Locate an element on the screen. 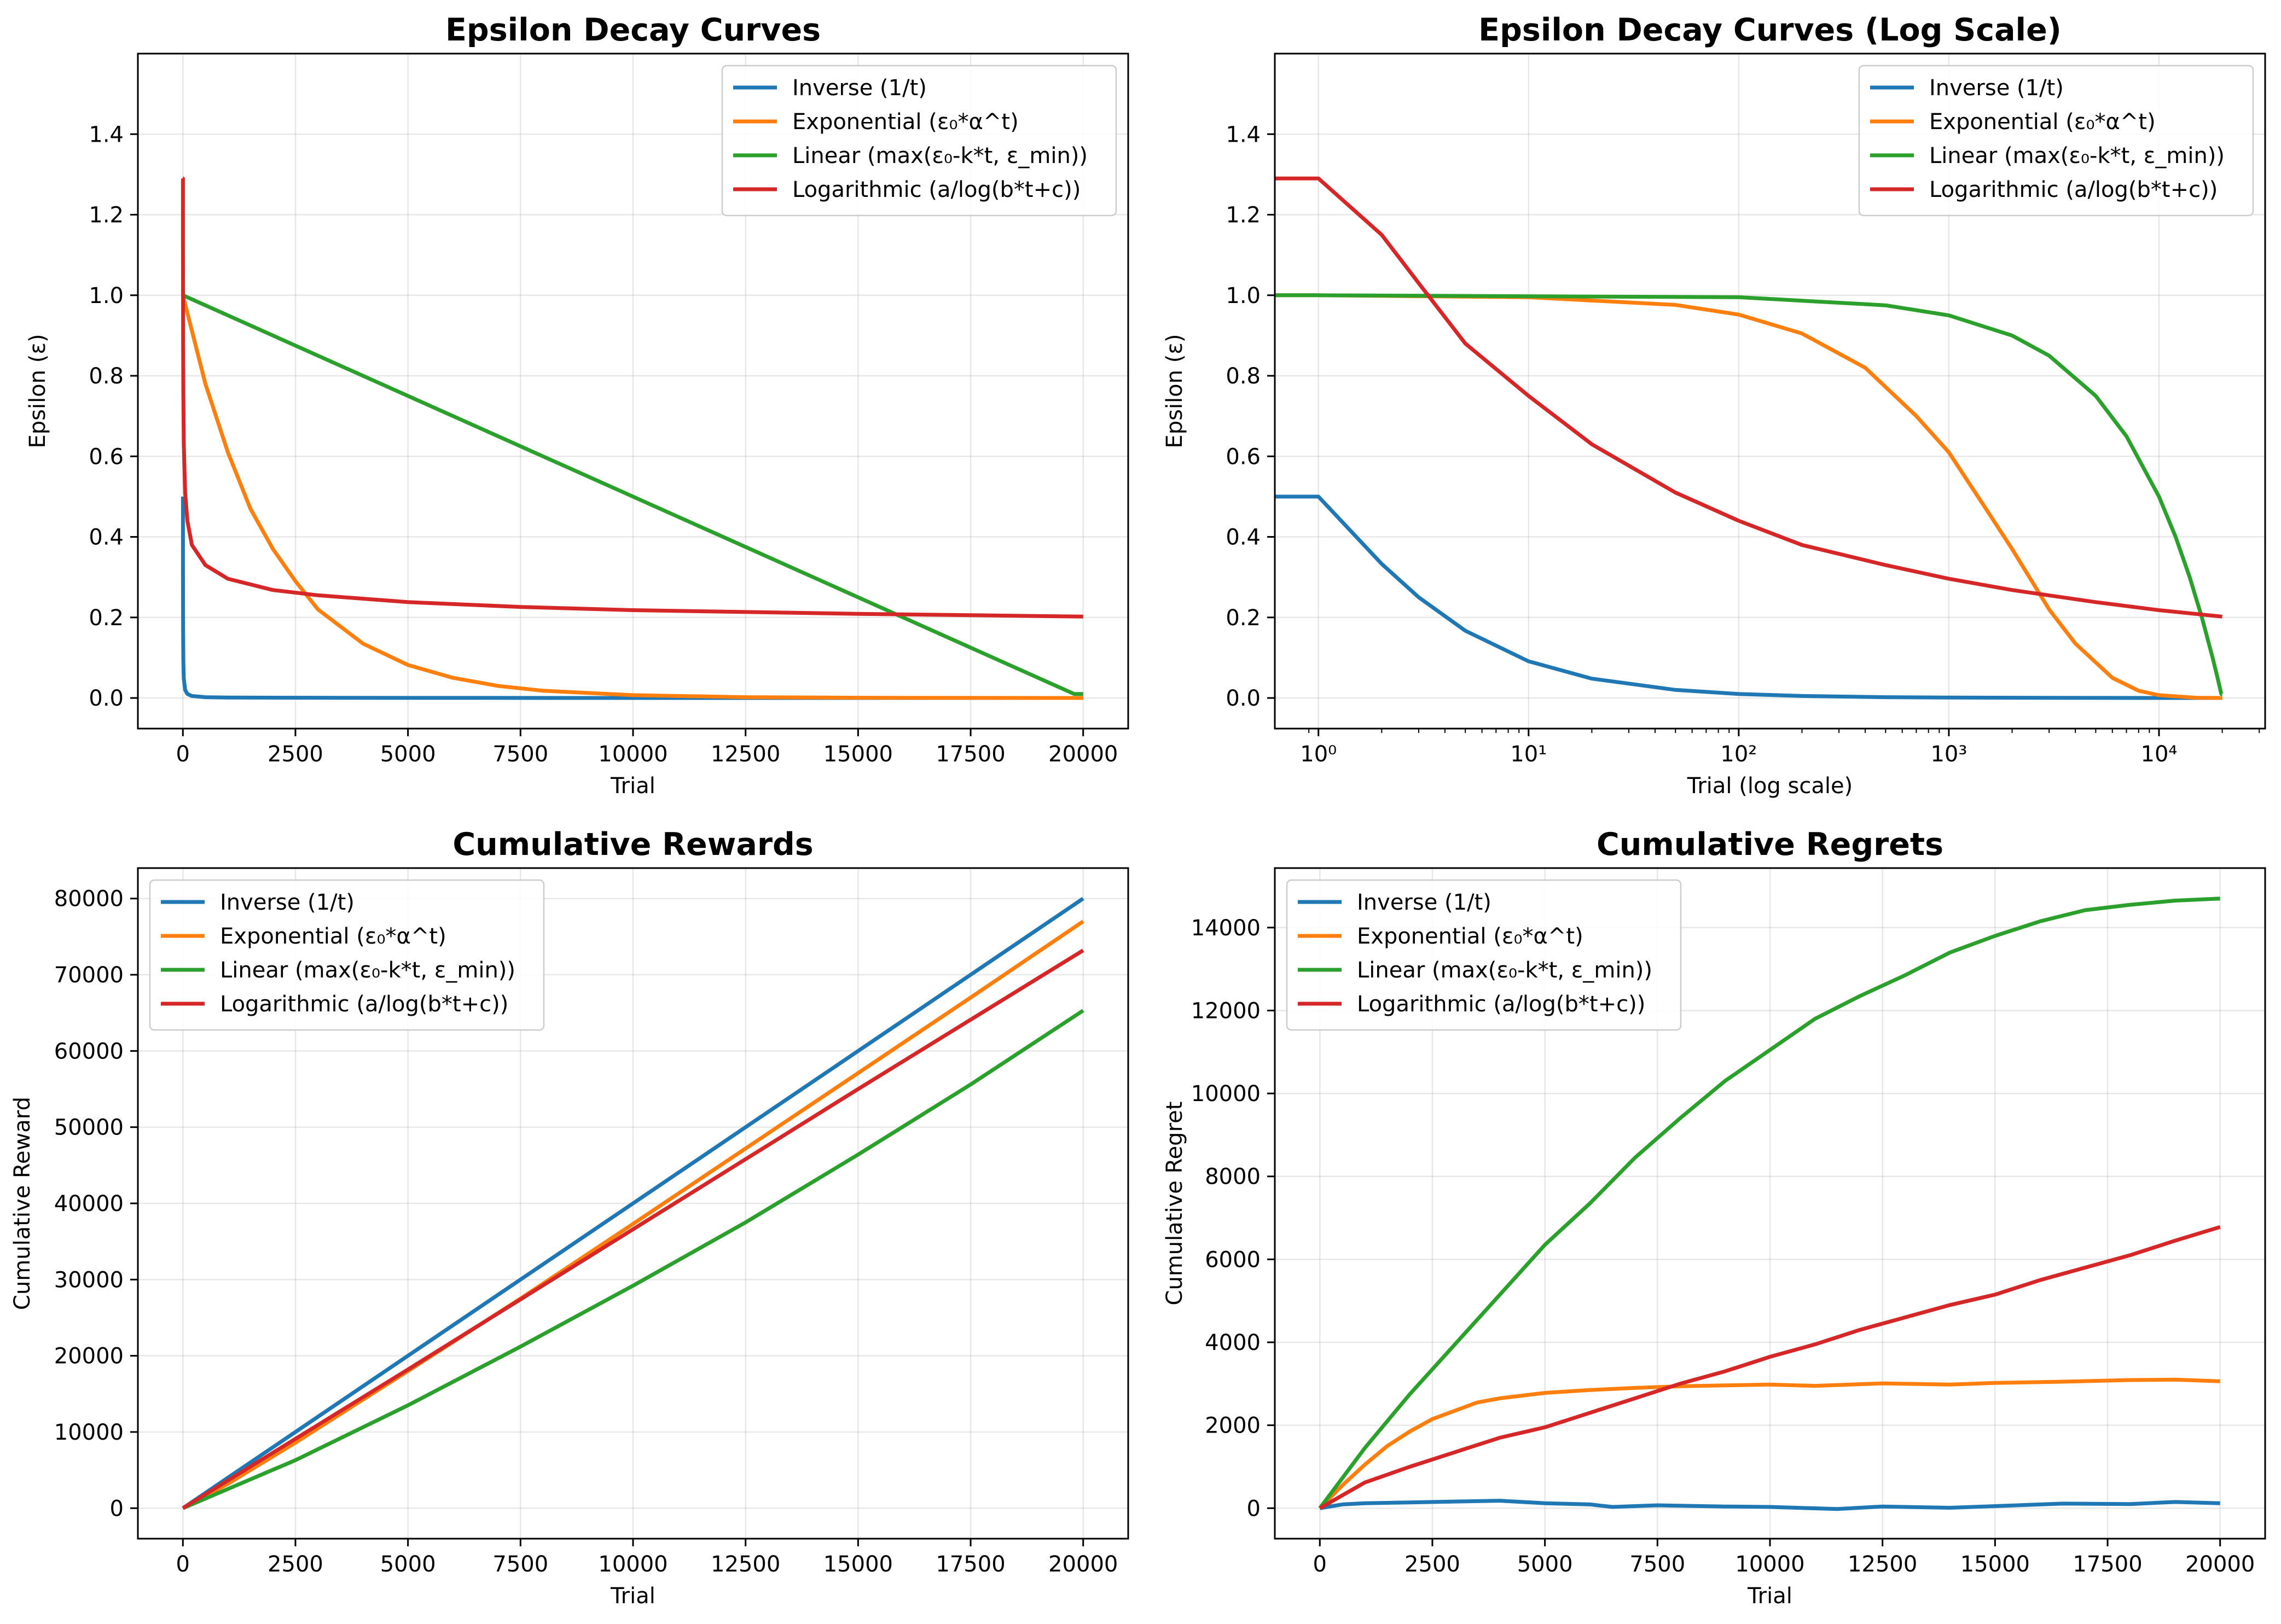 The image size is (2281, 1624). chart-title: Cumulative Regrets is located at coordinates (1770, 844).